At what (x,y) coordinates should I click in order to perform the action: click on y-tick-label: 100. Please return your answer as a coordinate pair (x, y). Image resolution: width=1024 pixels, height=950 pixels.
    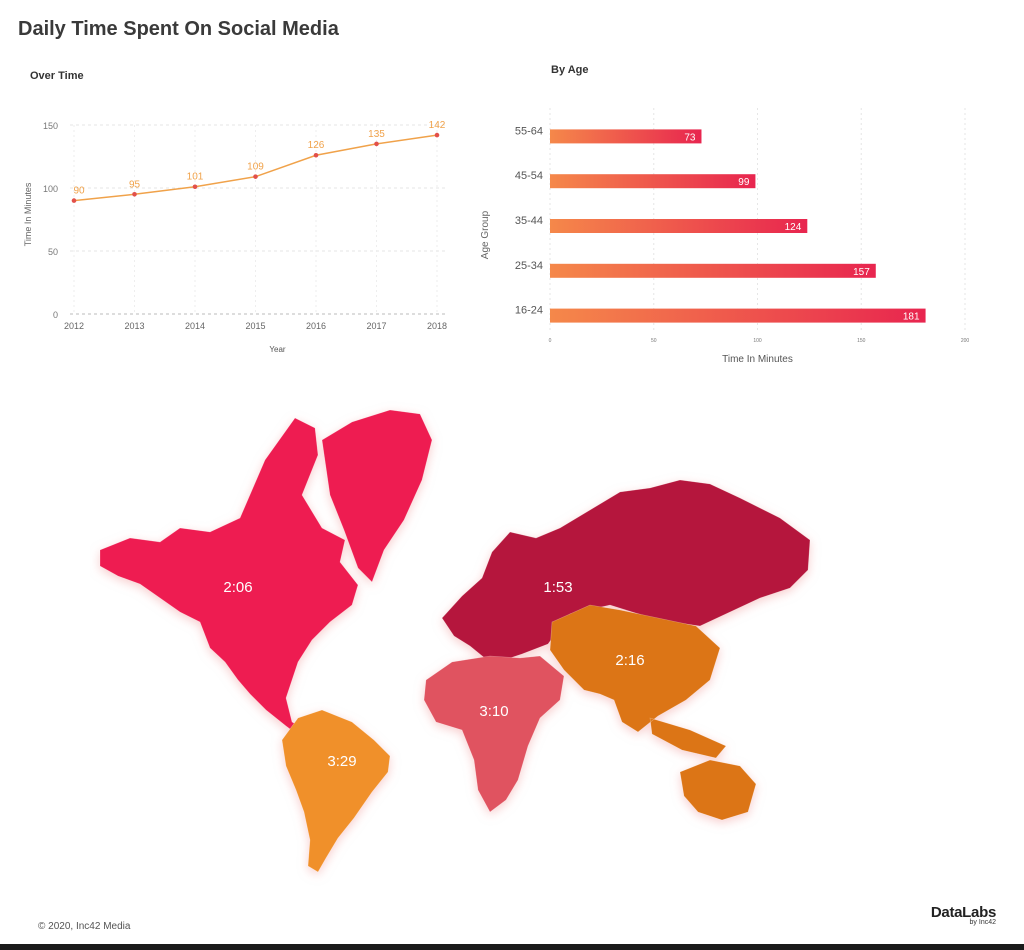
    Looking at the image, I should click on (50, 189).